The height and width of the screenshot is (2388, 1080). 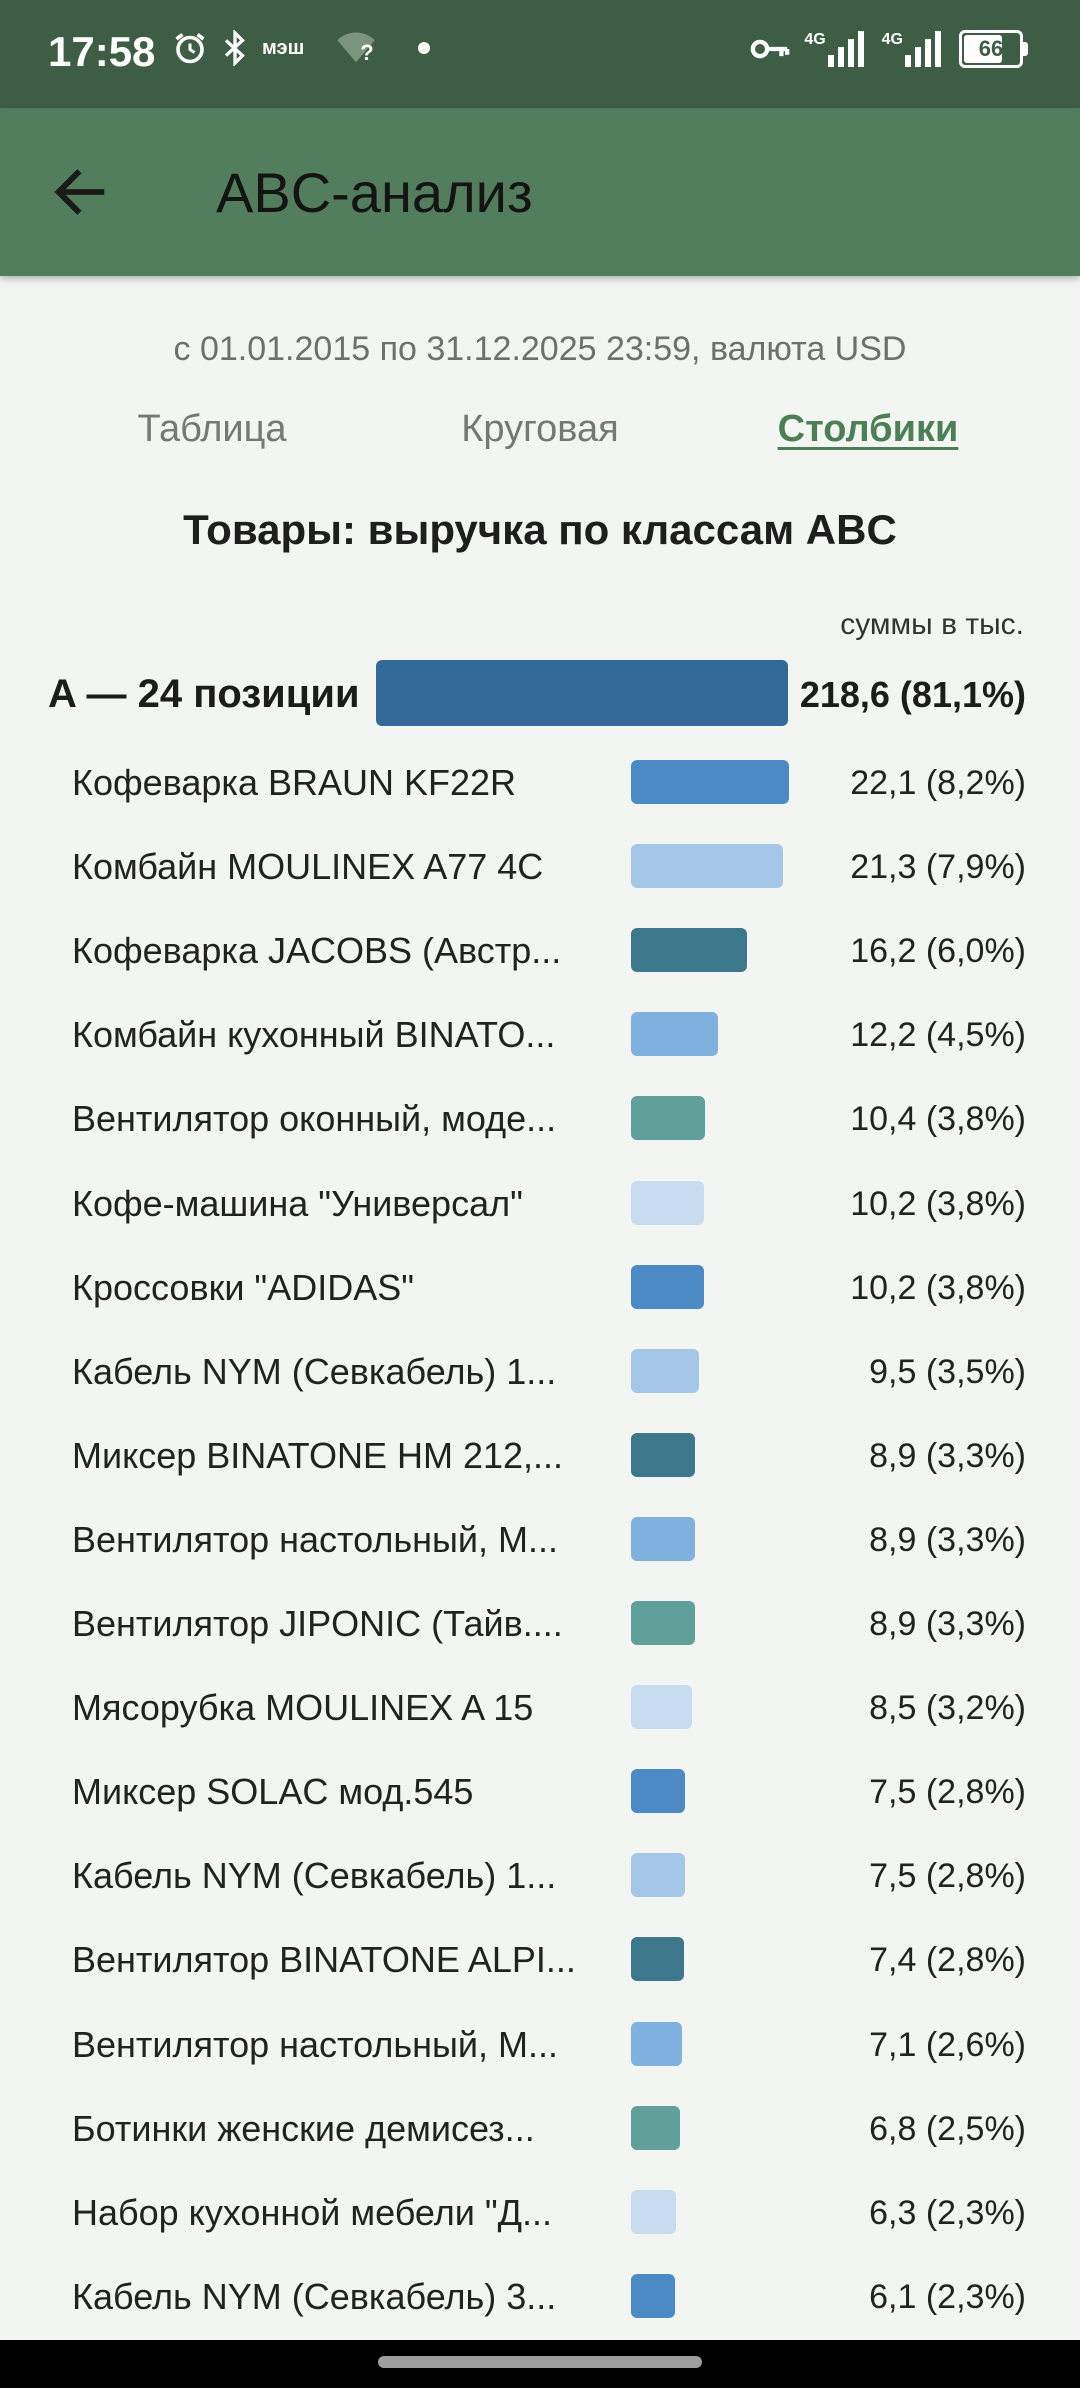 I want to click on wifi-question-icon: ?, so click(x=358, y=48).